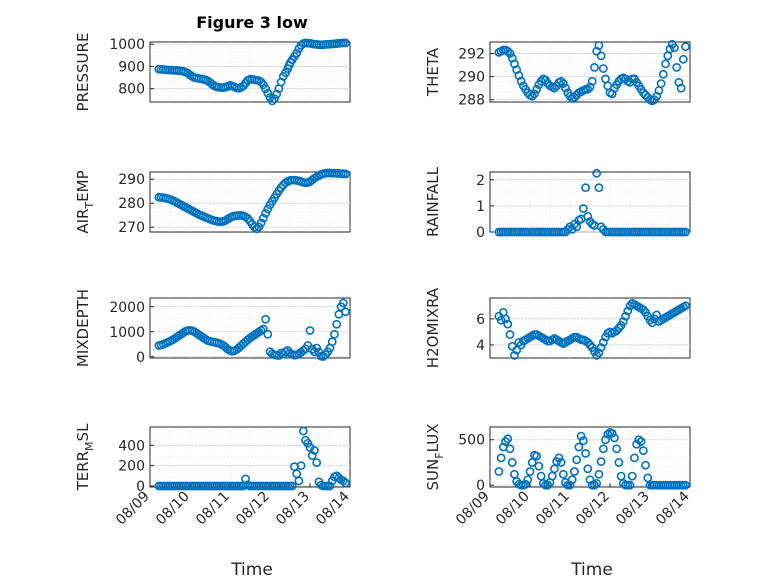 This screenshot has height=583, width=778. Describe the element at coordinates (131, 228) in the screenshot. I see `y-tick-label: 270` at that location.